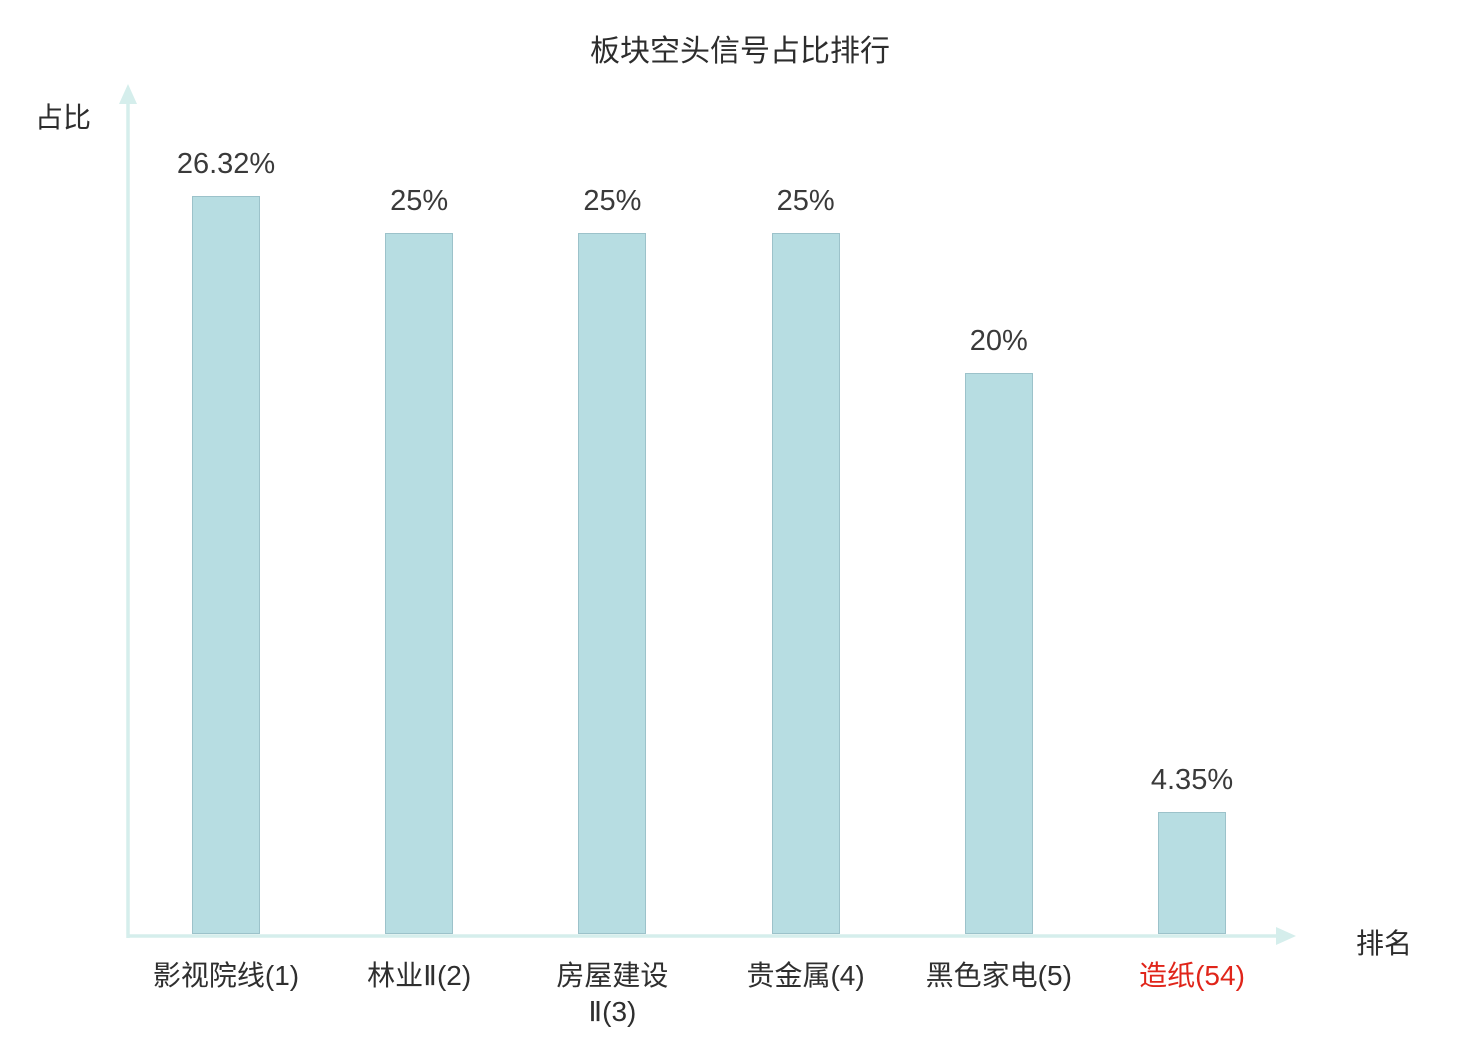 The height and width of the screenshot is (1040, 1480). Describe the element at coordinates (612, 994) in the screenshot. I see `category-label: 房屋建设 Ⅱ(3)` at that location.